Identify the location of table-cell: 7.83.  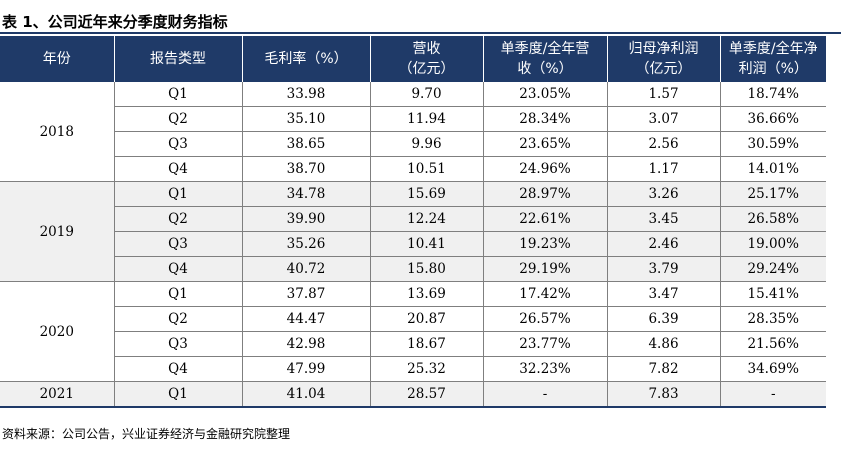
(664, 394).